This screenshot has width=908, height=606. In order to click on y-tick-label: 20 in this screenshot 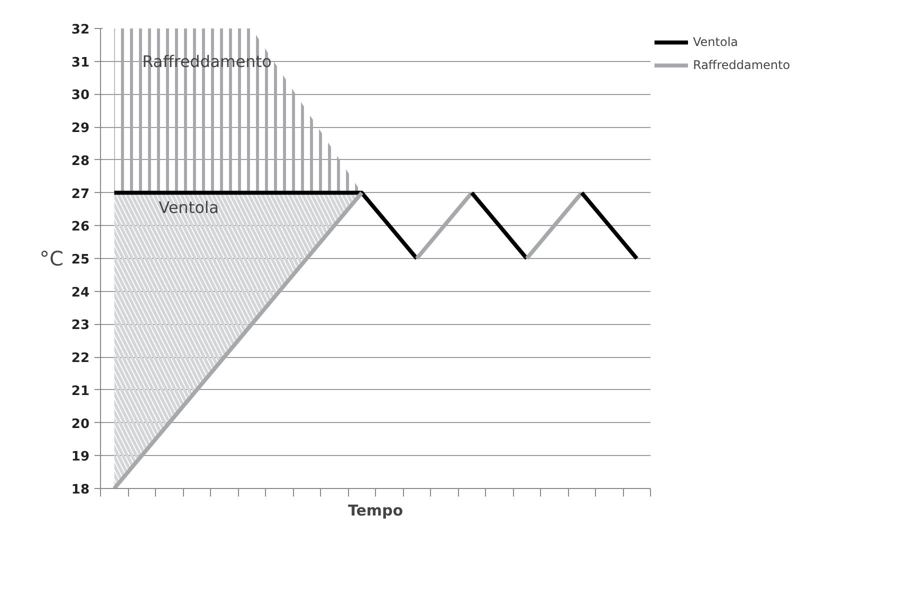, I will do `click(80, 424)`.